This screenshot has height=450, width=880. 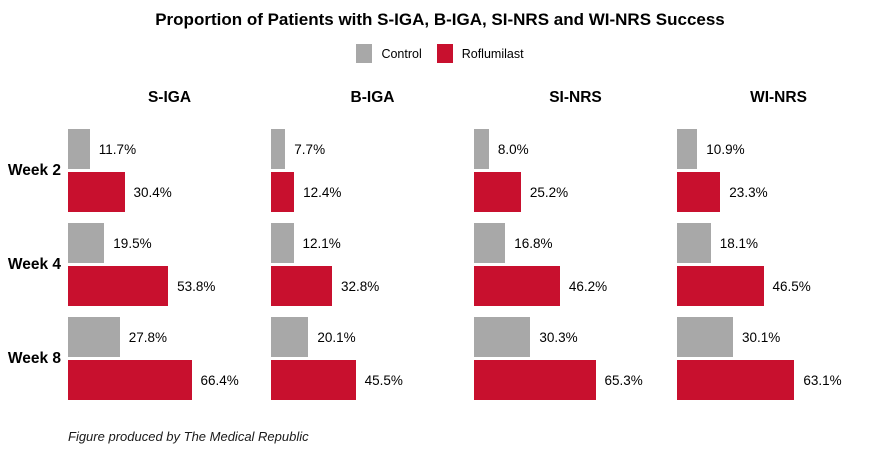 I want to click on bar-group: 8.0% 25.2%, so click(x=575, y=170).